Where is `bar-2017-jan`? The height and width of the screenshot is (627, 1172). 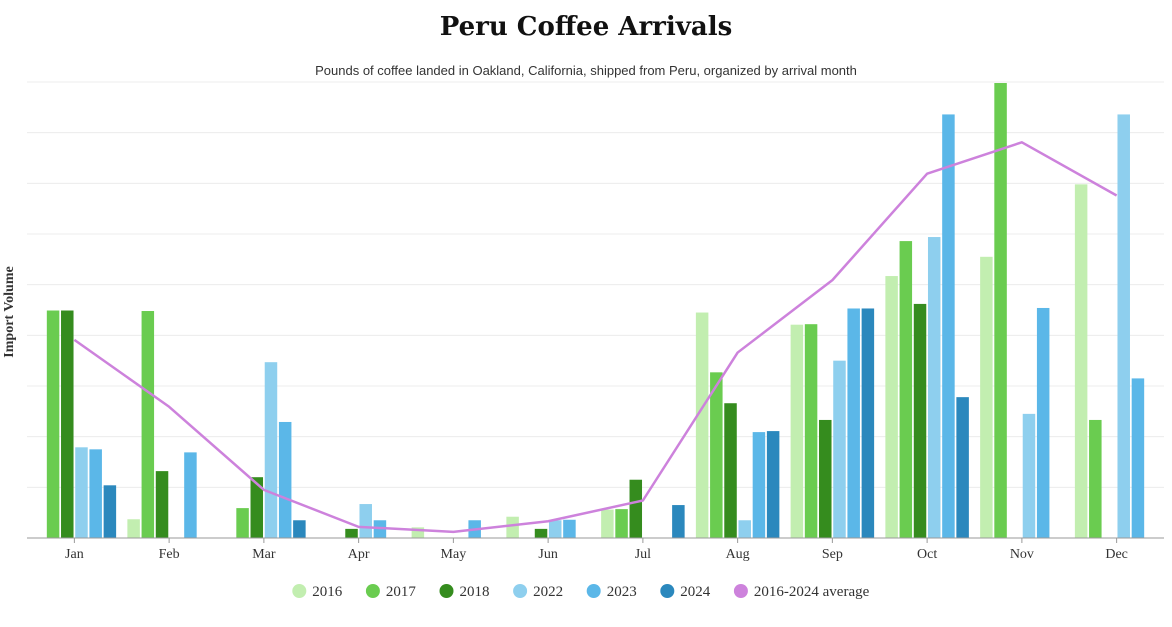 bar-2017-jan is located at coordinates (53, 424).